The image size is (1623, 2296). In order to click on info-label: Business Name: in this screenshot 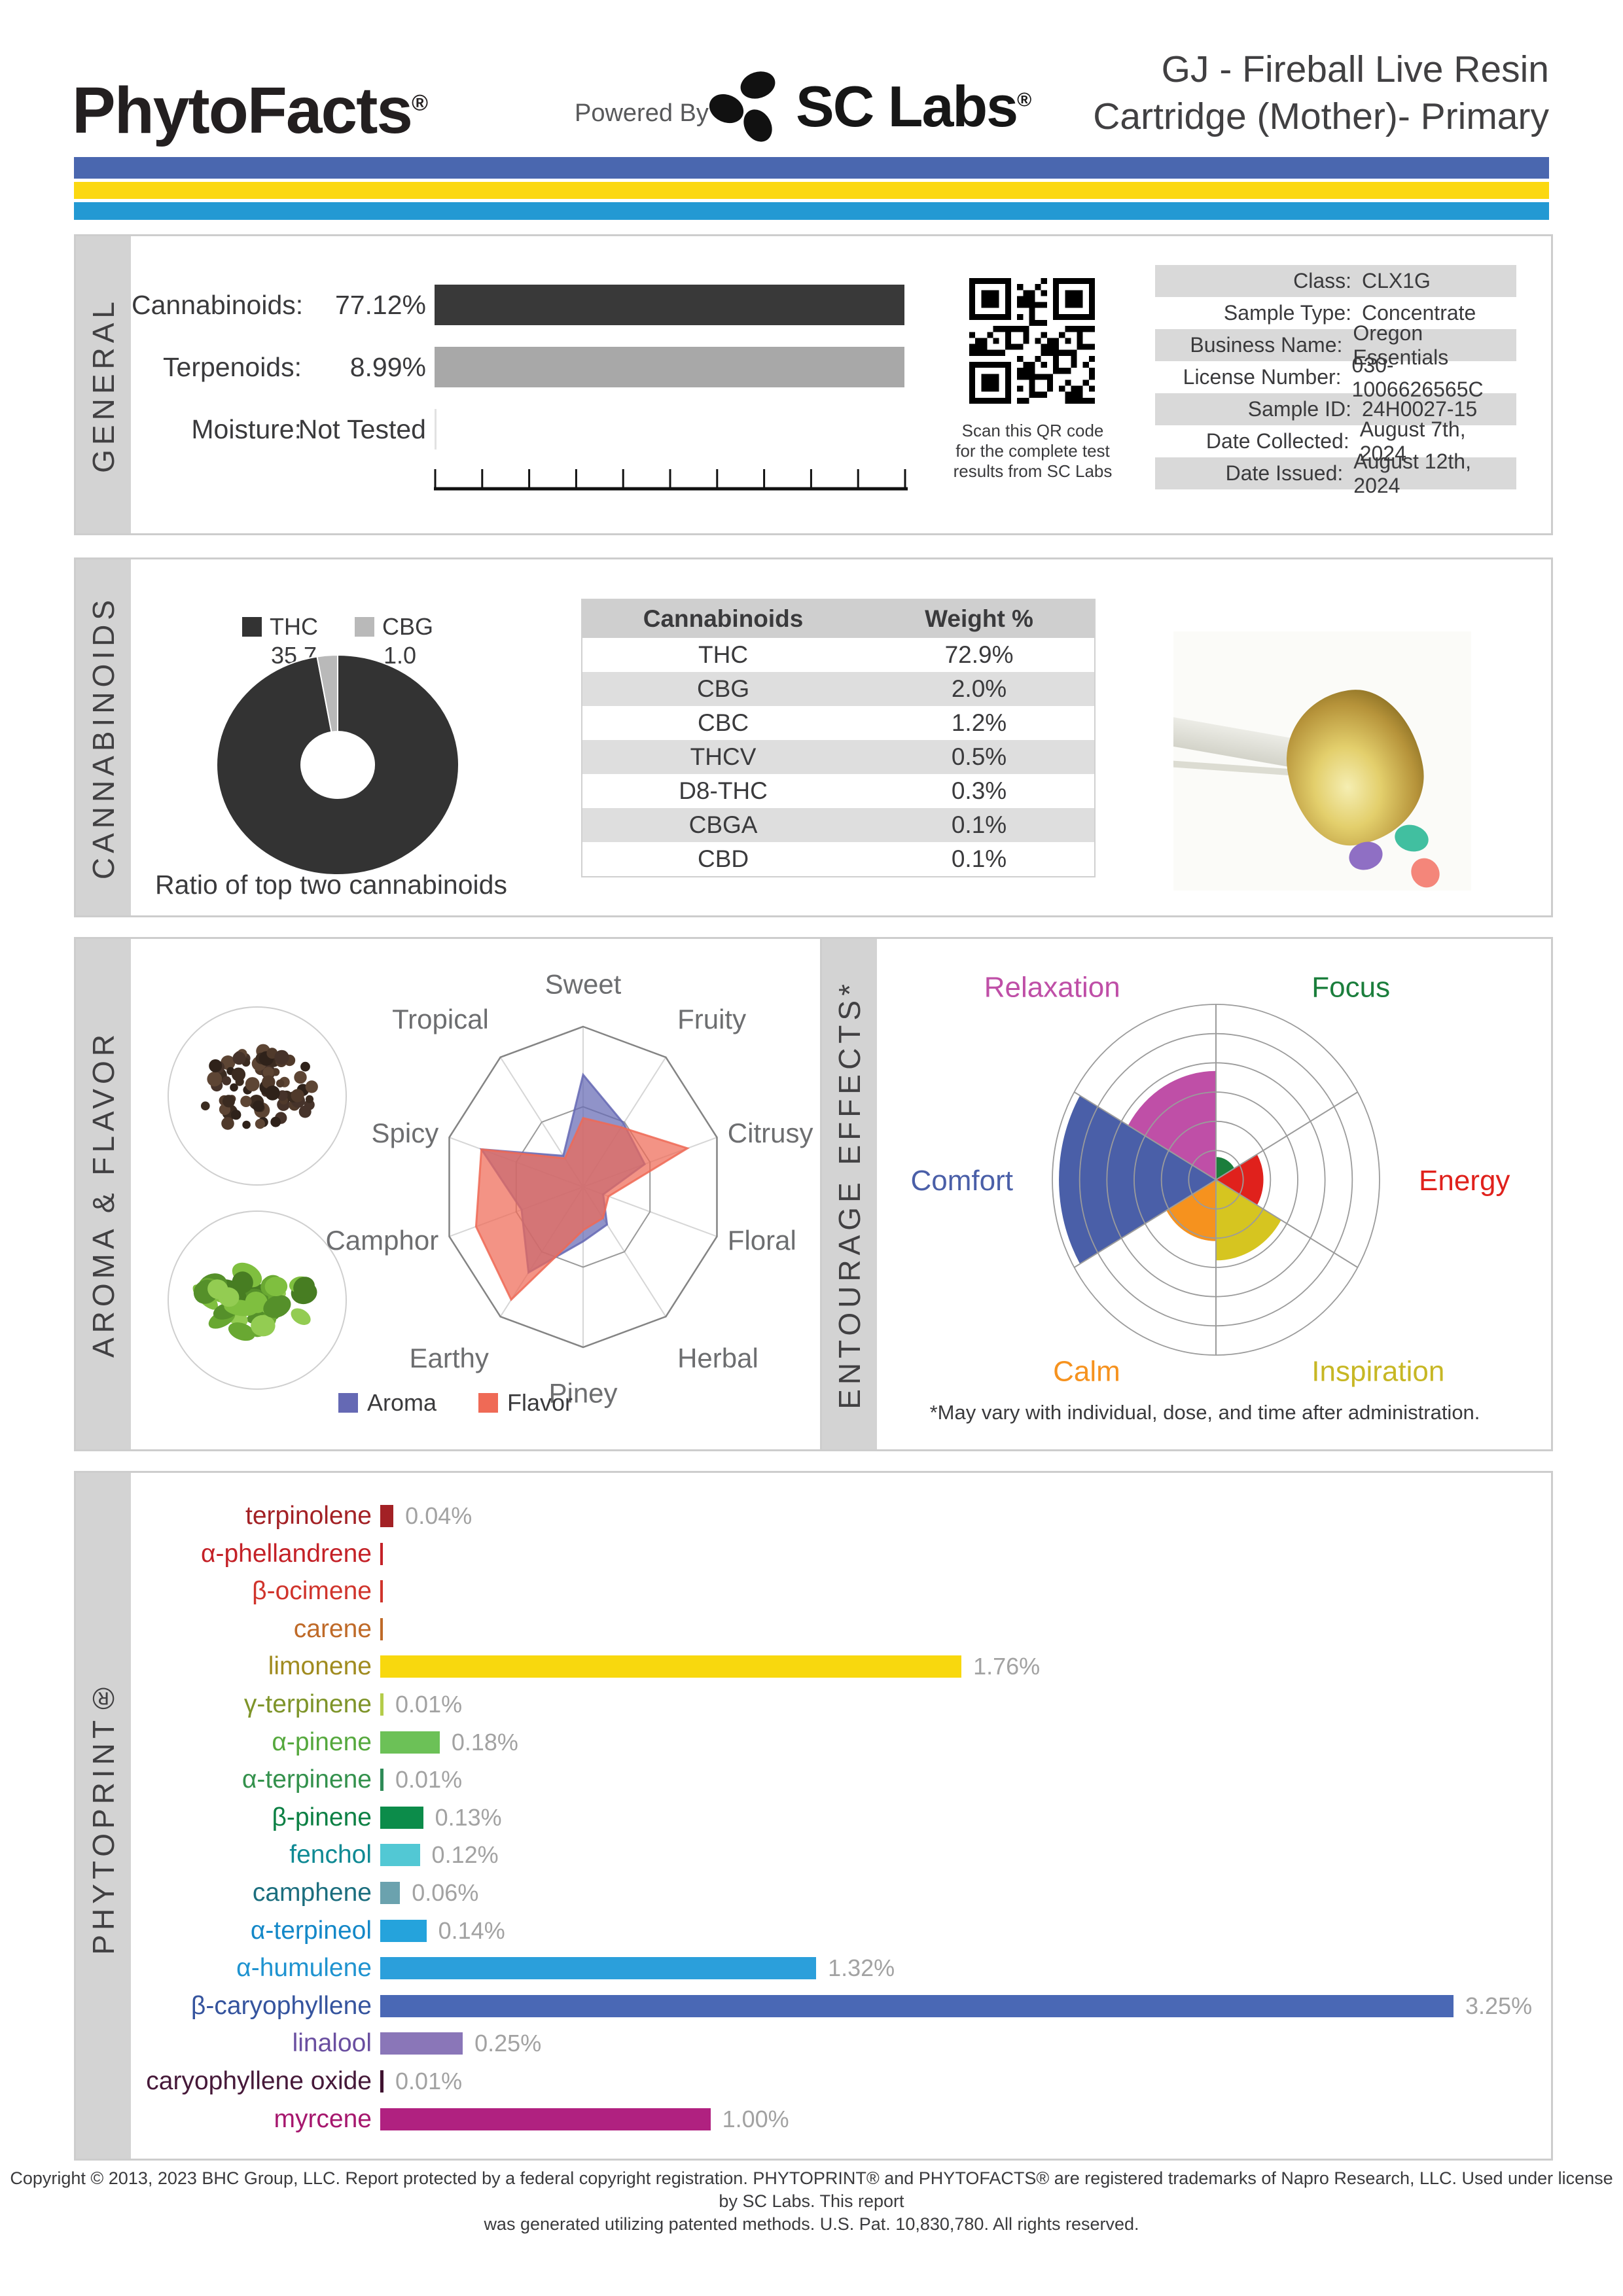, I will do `click(1266, 345)`.